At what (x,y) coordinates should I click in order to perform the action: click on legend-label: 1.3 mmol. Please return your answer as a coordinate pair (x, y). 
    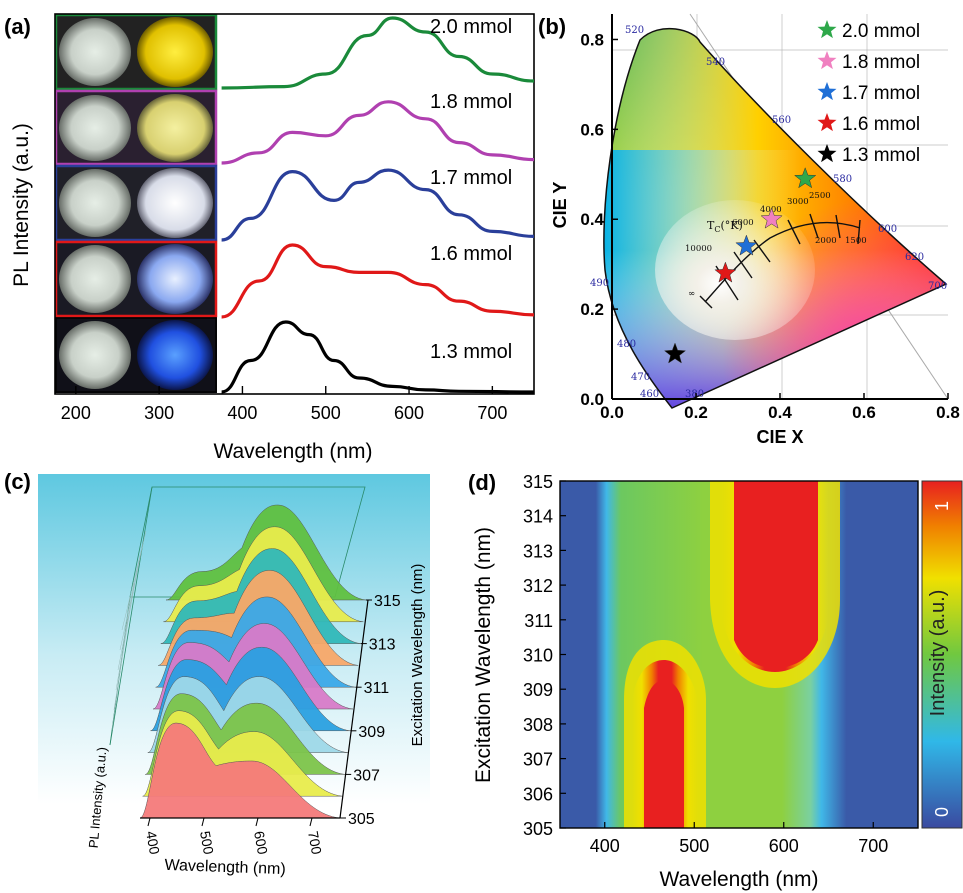
    Looking at the image, I should click on (881, 155).